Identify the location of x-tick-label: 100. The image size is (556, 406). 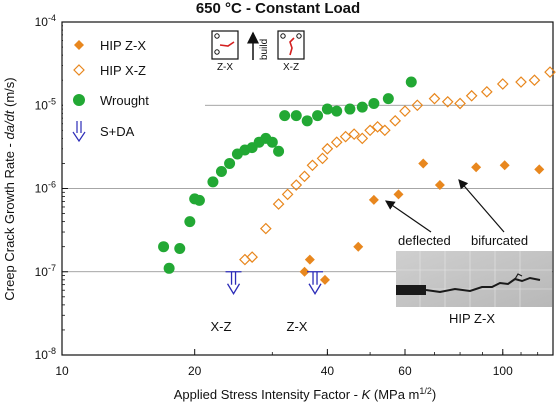
(503, 371).